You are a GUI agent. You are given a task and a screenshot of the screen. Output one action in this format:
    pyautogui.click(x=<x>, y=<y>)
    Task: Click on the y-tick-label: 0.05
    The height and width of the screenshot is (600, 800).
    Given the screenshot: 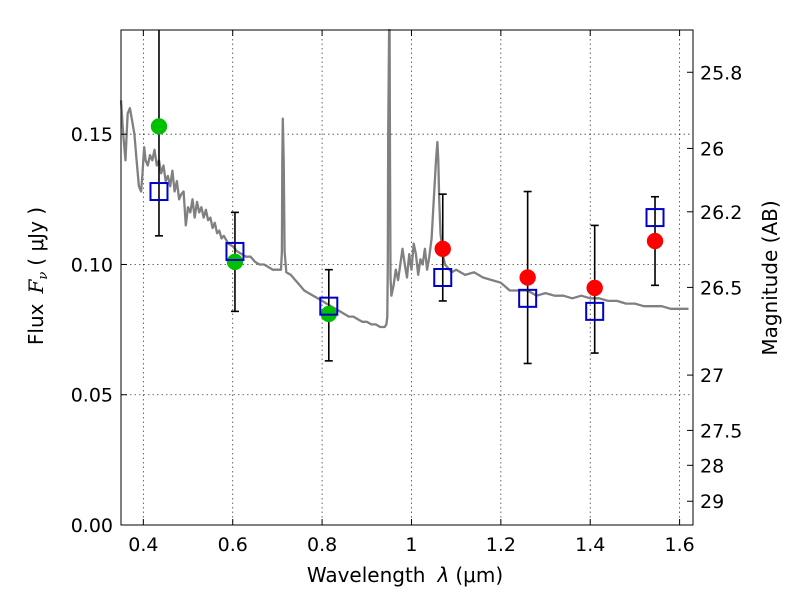 What is the action you would take?
    pyautogui.click(x=92, y=396)
    